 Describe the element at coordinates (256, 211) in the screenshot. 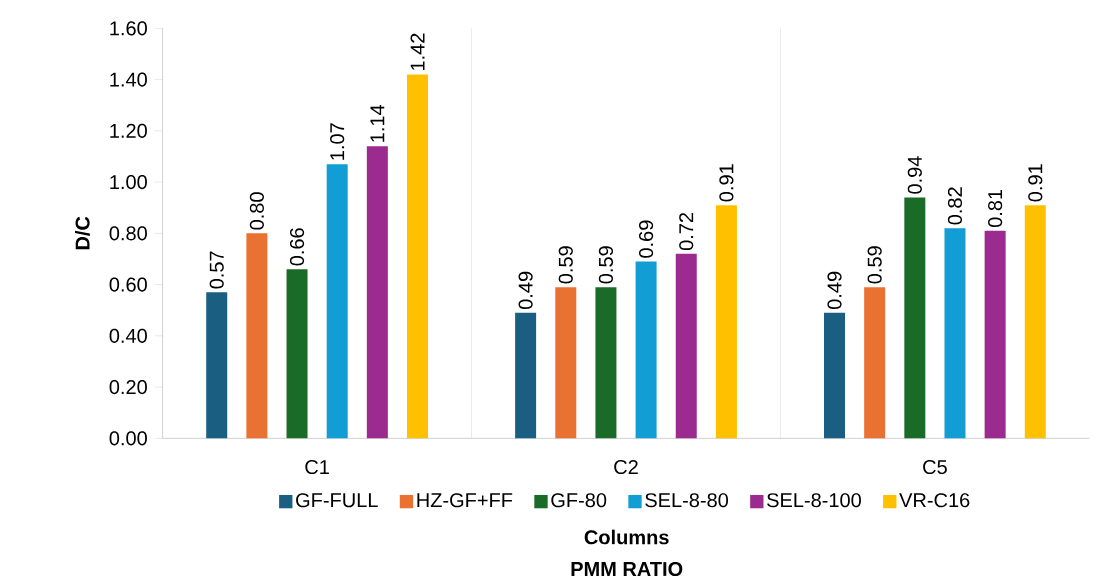

I see `data-label: 0.80` at that location.